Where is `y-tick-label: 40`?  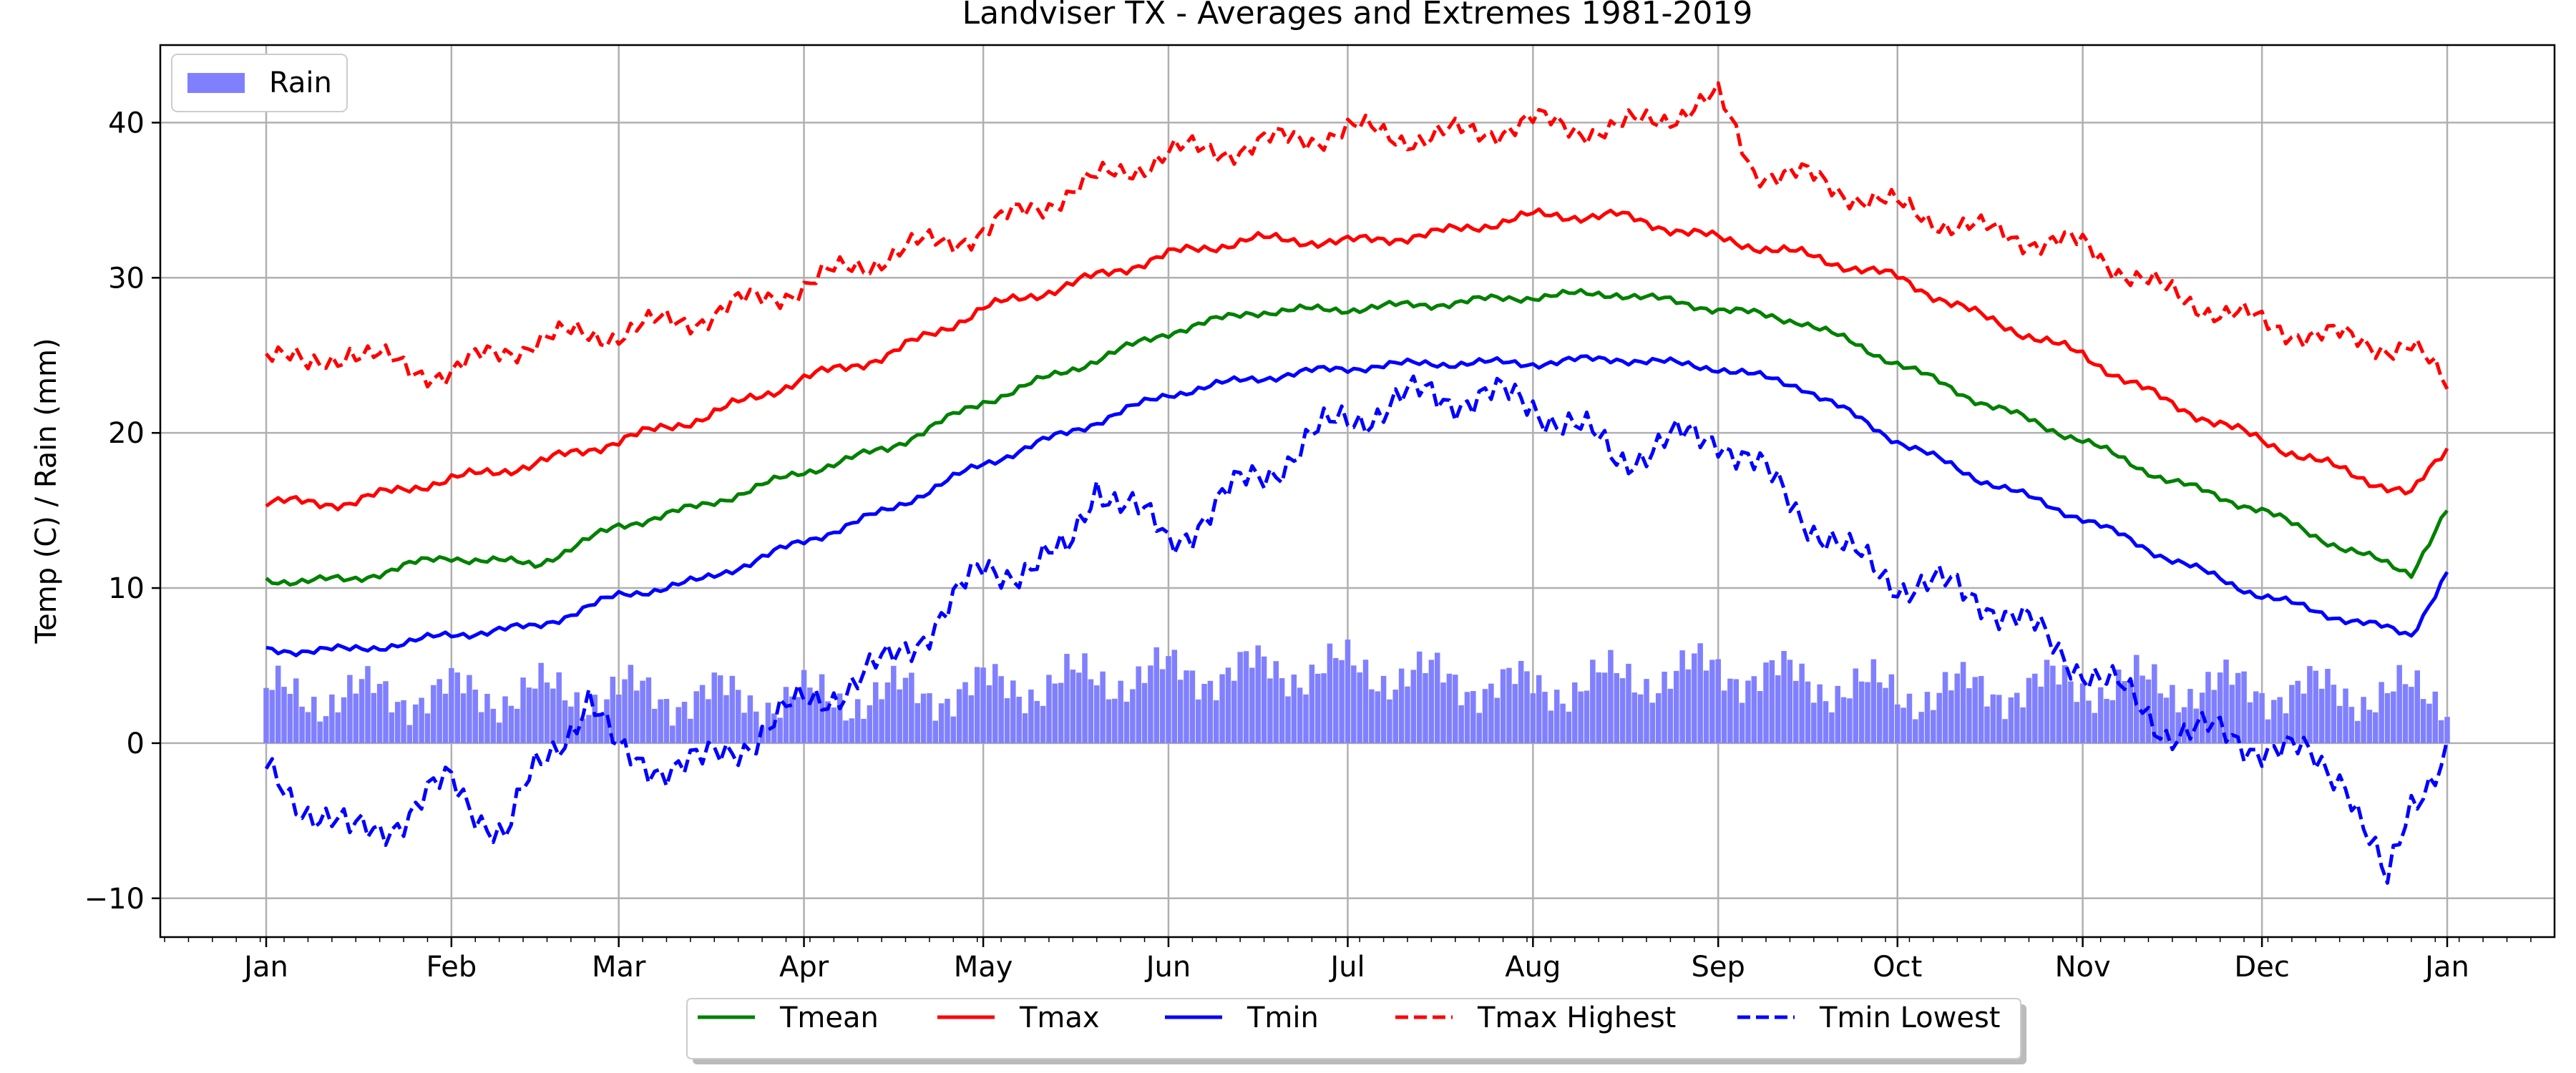
y-tick-label: 40 is located at coordinates (126, 123).